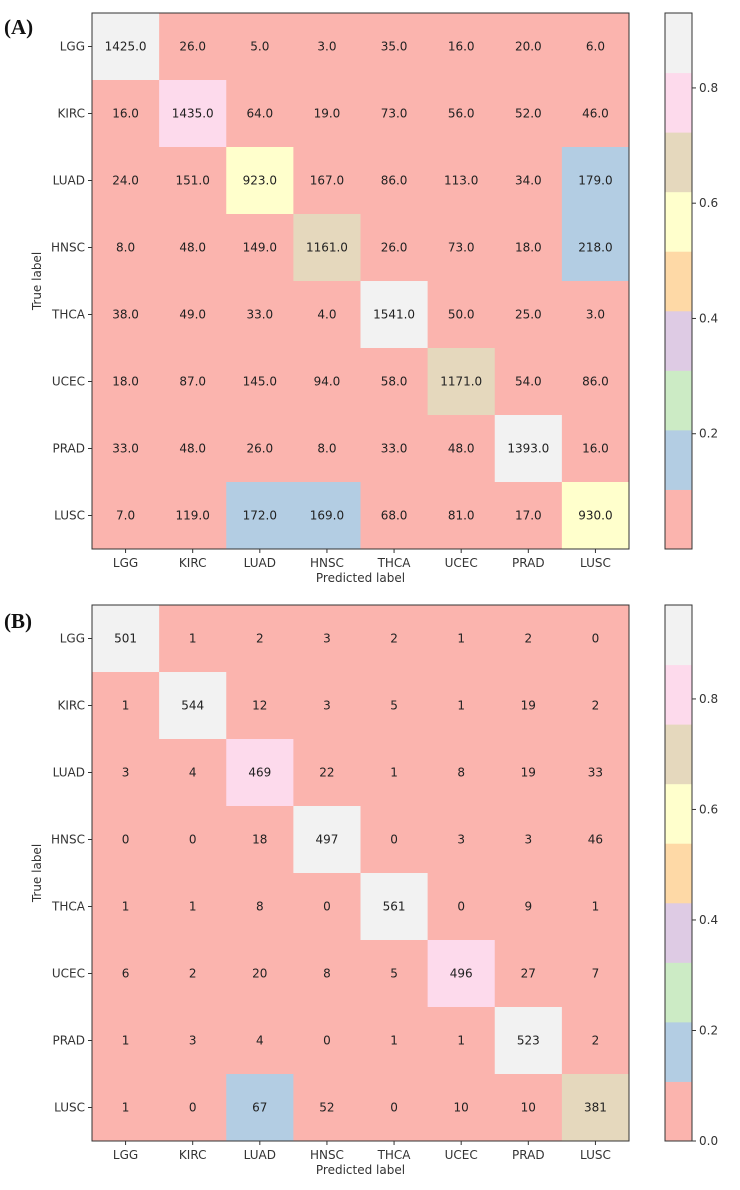 This screenshot has width=740, height=1190. What do you see at coordinates (125, 315) in the screenshot?
I see `cell-value-label: 38.0` at bounding box center [125, 315].